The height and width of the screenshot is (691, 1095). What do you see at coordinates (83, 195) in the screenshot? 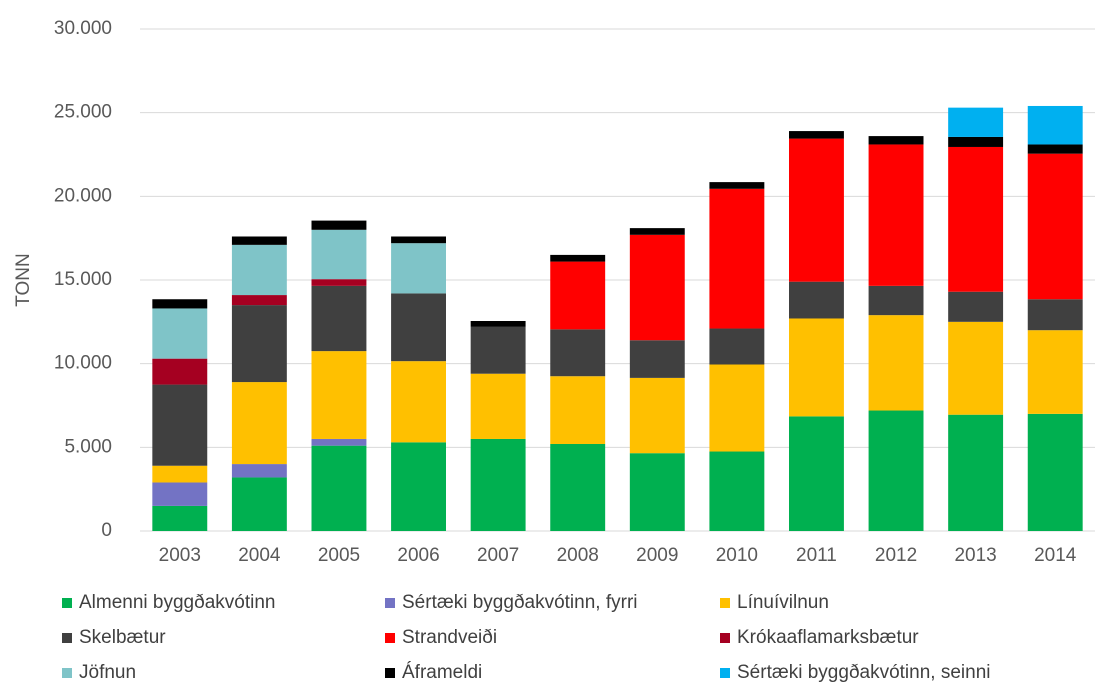
I see `y-tick-label: 20.000` at bounding box center [83, 195].